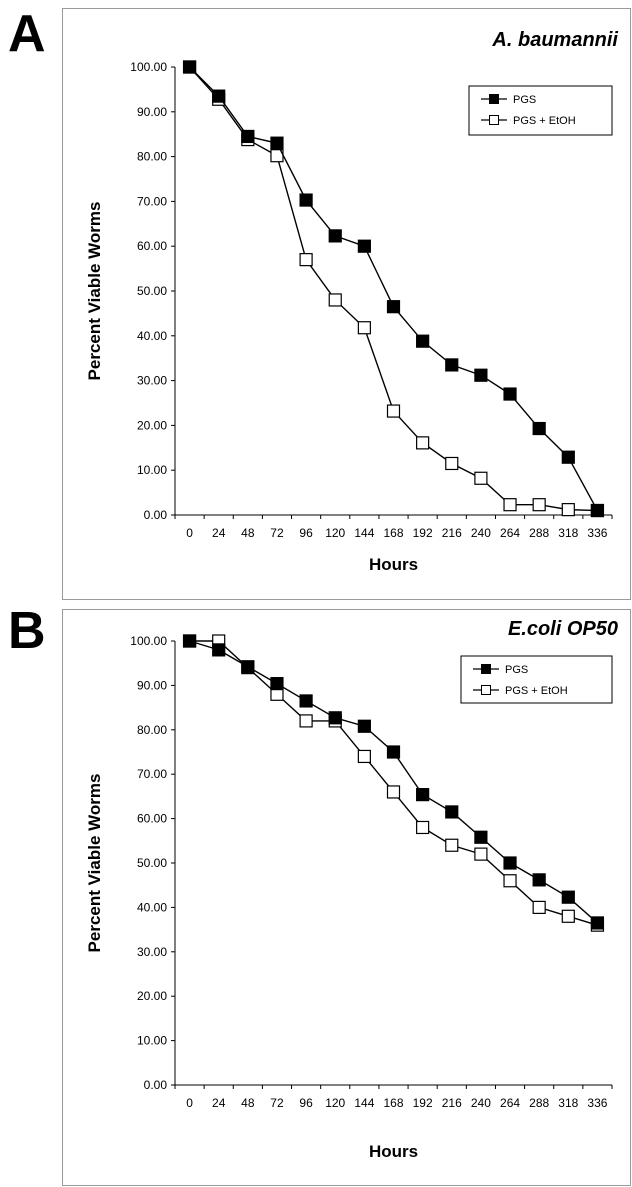 The image size is (632, 1187). I want to click on x-tick-label: 318, so click(568, 533).